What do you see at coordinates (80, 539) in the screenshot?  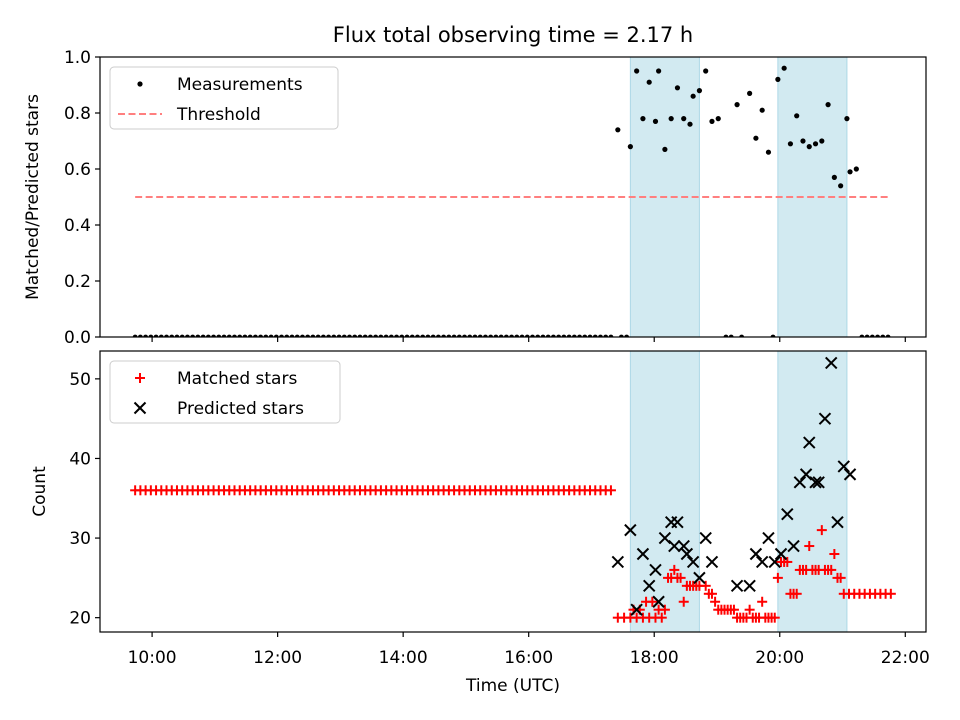 I see `y-tick-label: 30` at bounding box center [80, 539].